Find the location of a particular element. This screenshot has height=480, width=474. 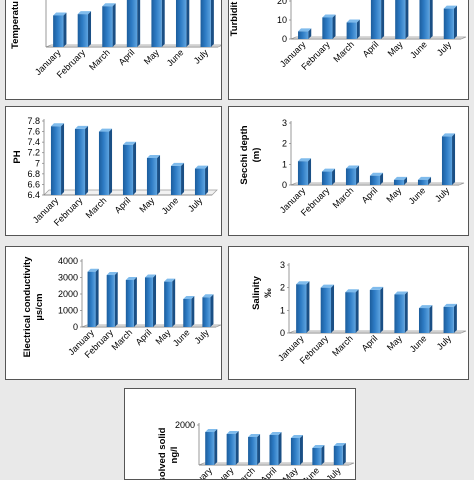

y-tick-label: 7.8 is located at coordinates (33, 121).